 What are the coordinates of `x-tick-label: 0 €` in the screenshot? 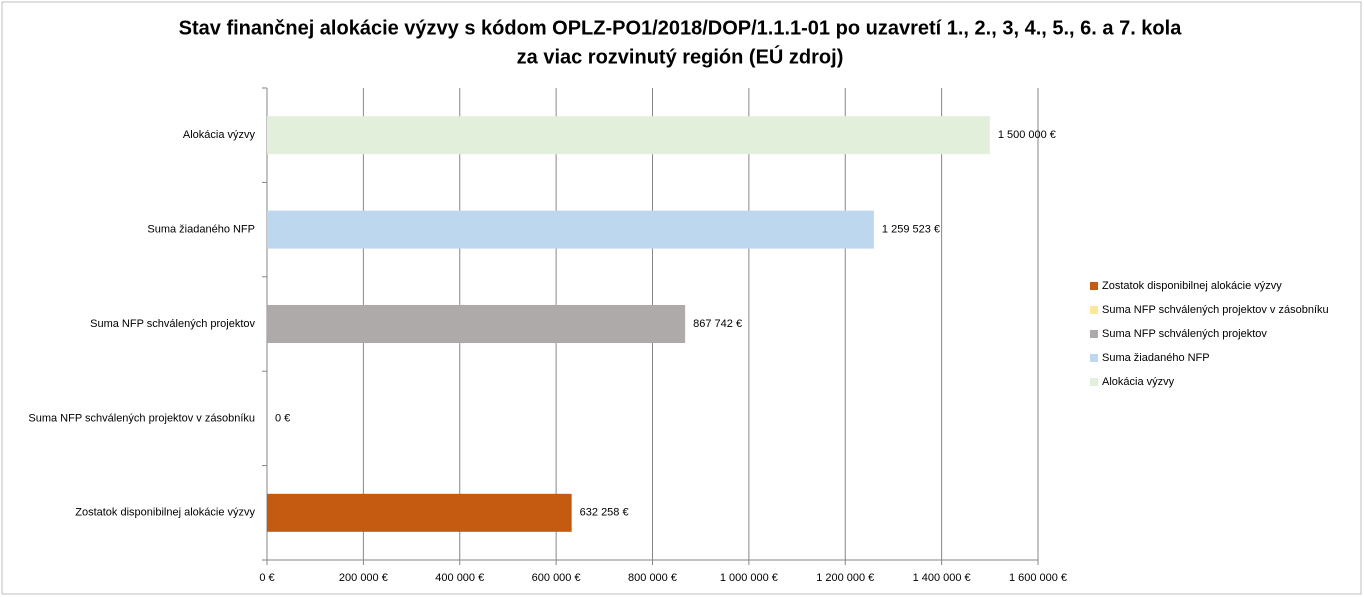 It's located at (266, 578).